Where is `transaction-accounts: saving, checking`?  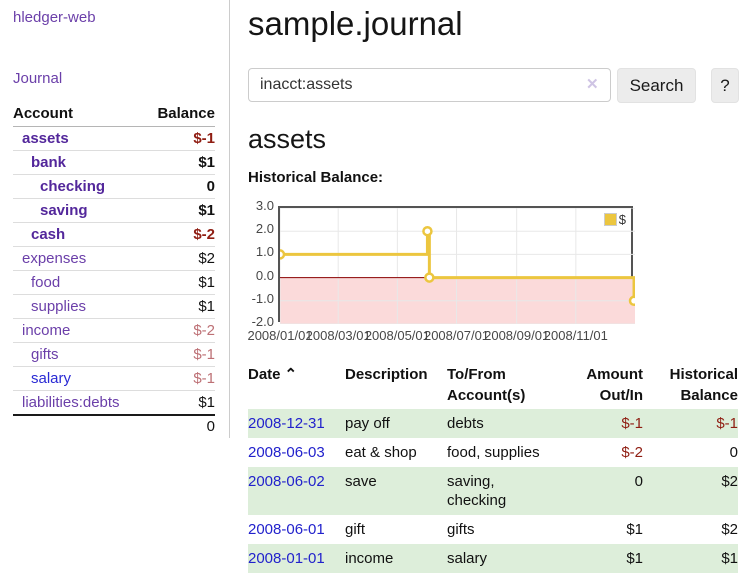
transaction-accounts: saving, checking is located at coordinates (502, 491).